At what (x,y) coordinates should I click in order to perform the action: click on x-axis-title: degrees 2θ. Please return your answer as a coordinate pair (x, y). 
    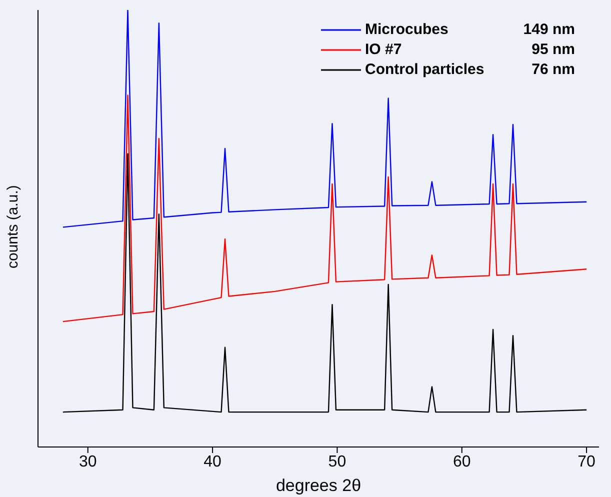
    Looking at the image, I should click on (319, 485).